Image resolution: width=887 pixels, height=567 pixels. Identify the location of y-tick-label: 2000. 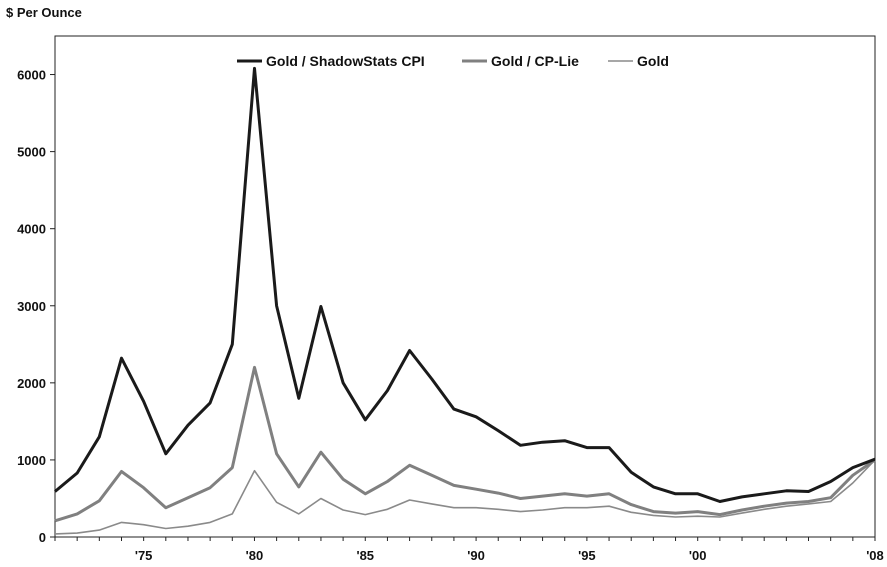
(31, 383).